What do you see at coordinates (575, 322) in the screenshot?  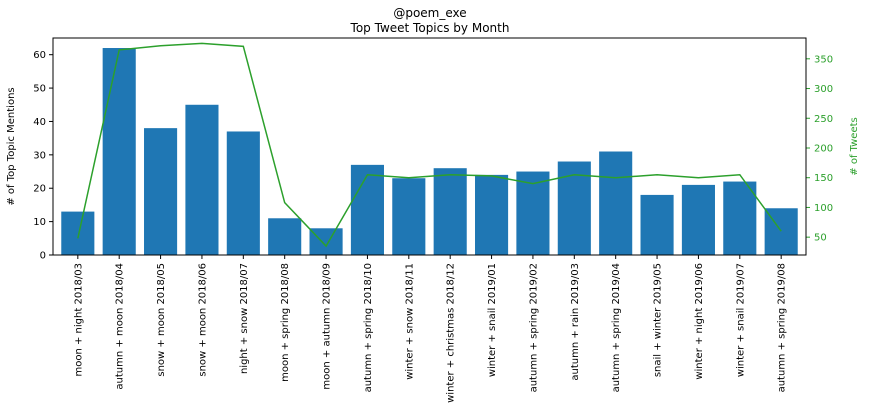 I see `x-tick-label: autumn + rain 2019/03` at bounding box center [575, 322].